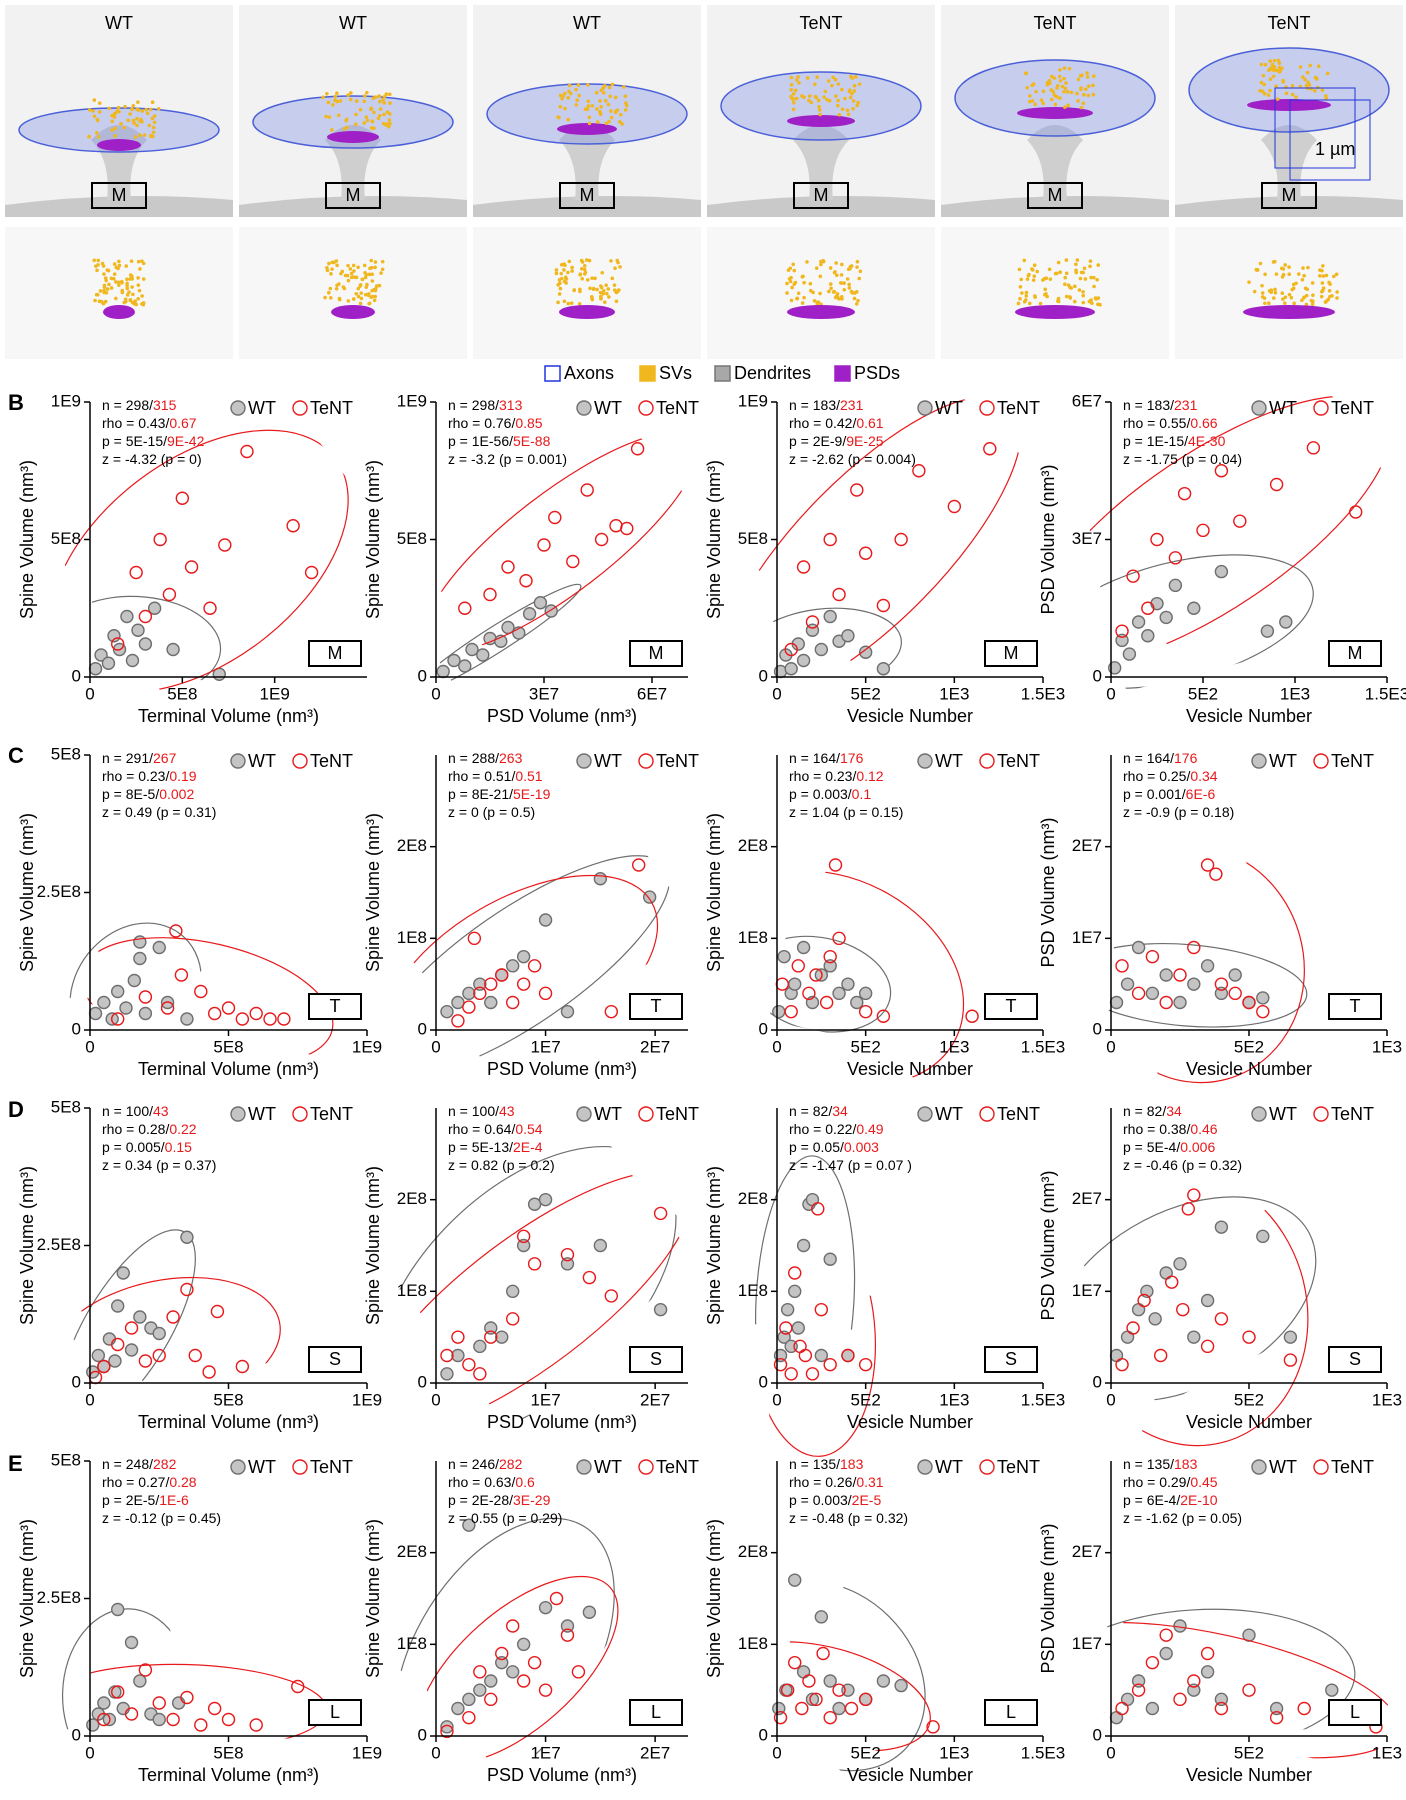 The height and width of the screenshot is (1800, 1406). I want to click on x-tick-label: 1.5E3, so click(1043, 1399).